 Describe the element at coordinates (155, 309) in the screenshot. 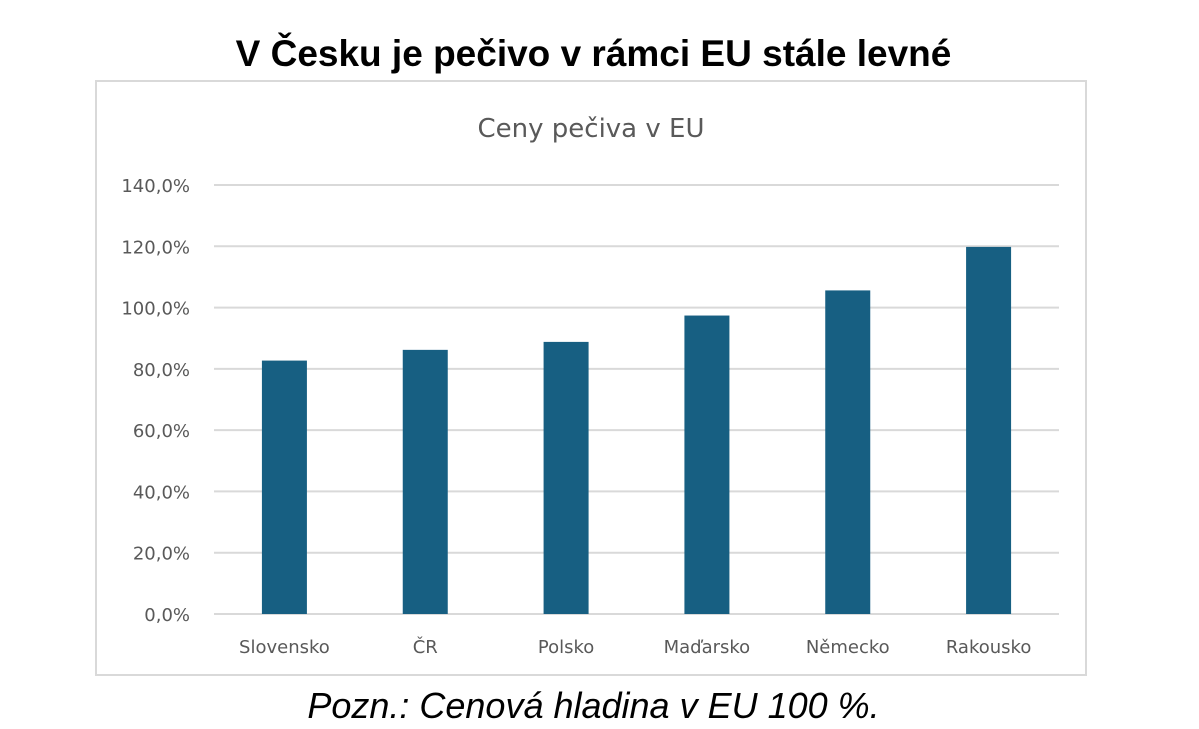

I see `y-tick-label: 100,0%` at that location.